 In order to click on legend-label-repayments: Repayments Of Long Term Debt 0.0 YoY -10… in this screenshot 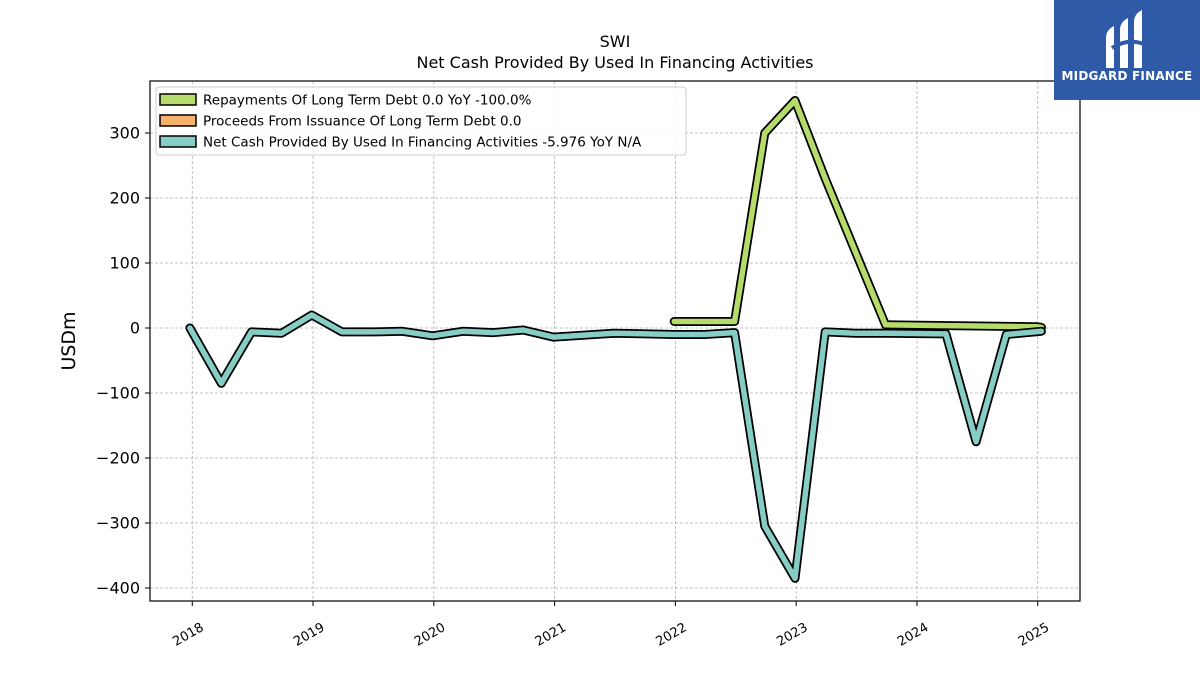, I will do `click(367, 101)`.